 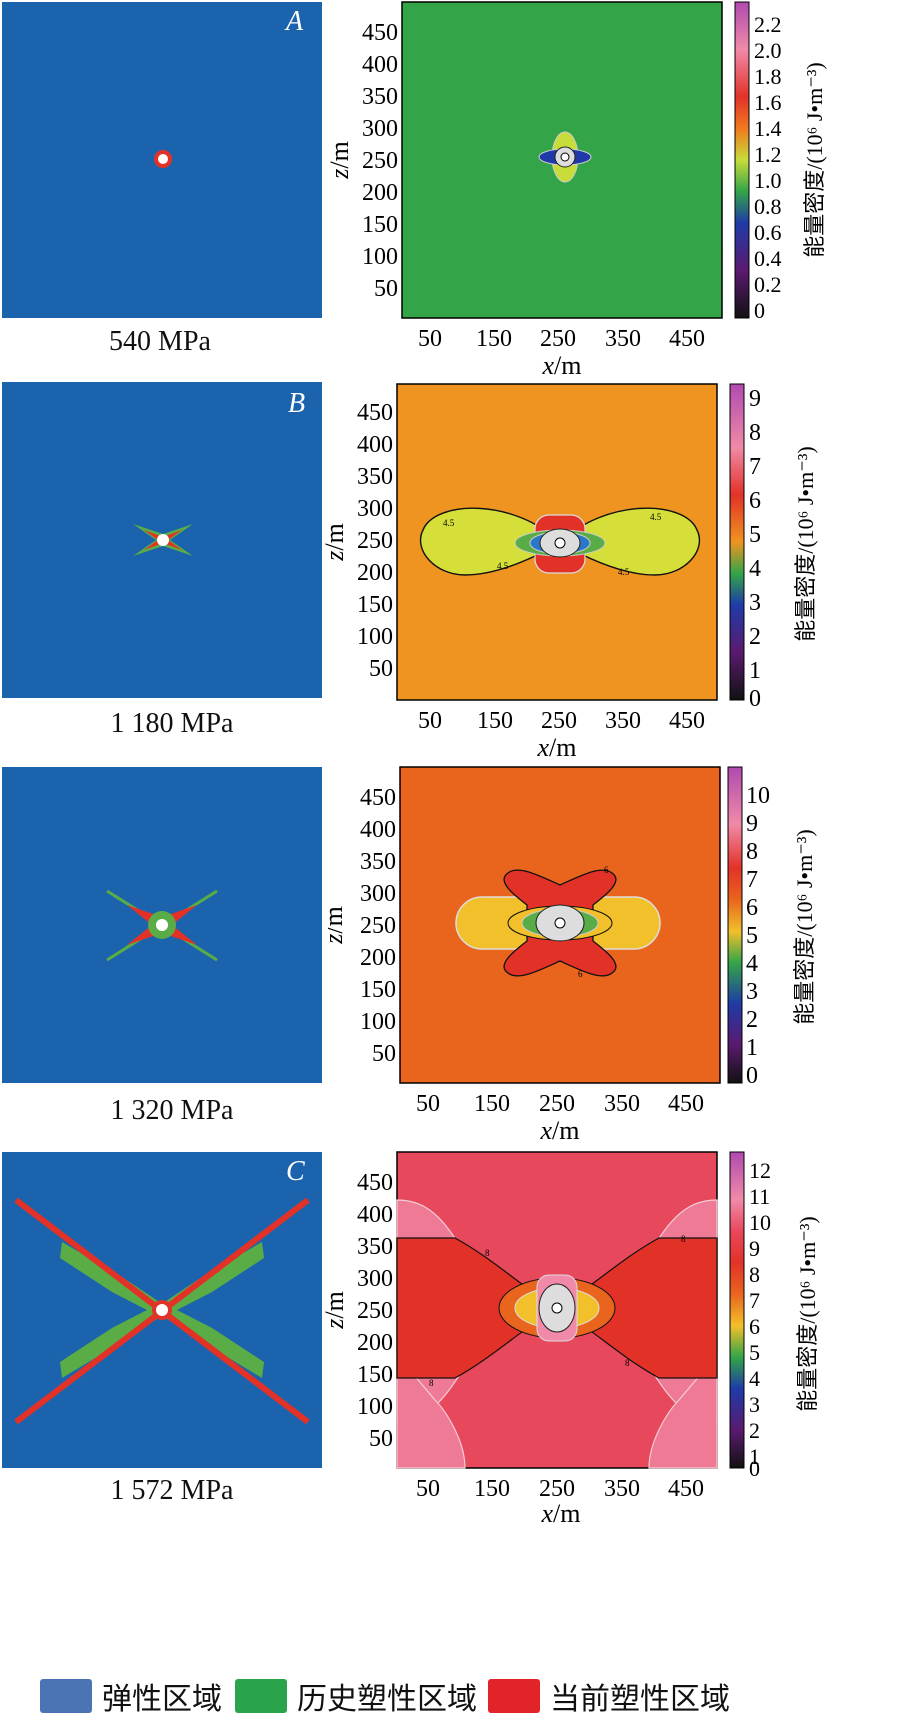 I want to click on panel-letter-c: C, so click(x=295, y=1171).